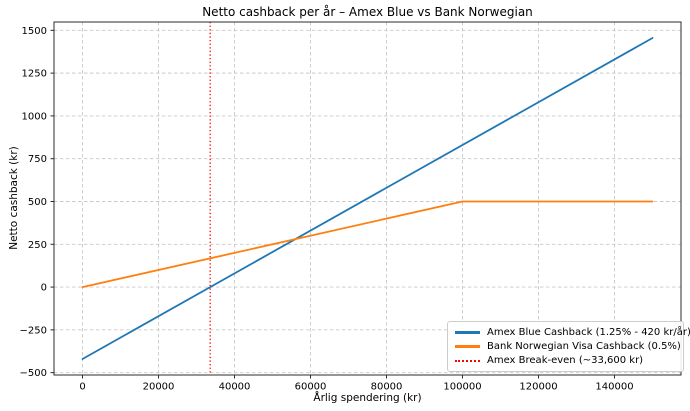 The height and width of the screenshot is (411, 690). What do you see at coordinates (33, 330) in the screenshot?
I see `y-tick-label: −250` at bounding box center [33, 330].